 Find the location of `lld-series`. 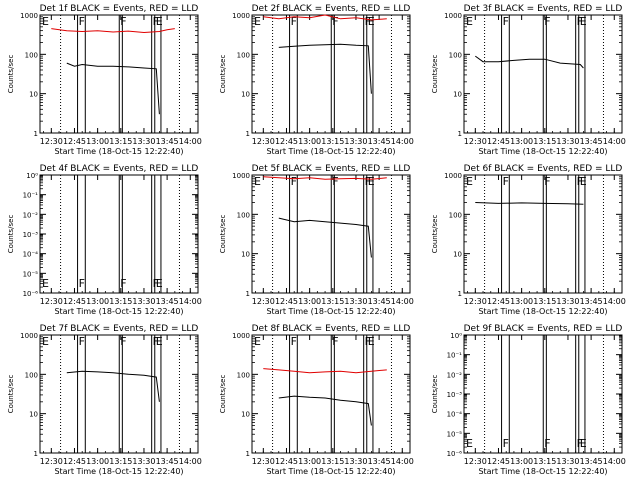

lld-series is located at coordinates (325, 17).